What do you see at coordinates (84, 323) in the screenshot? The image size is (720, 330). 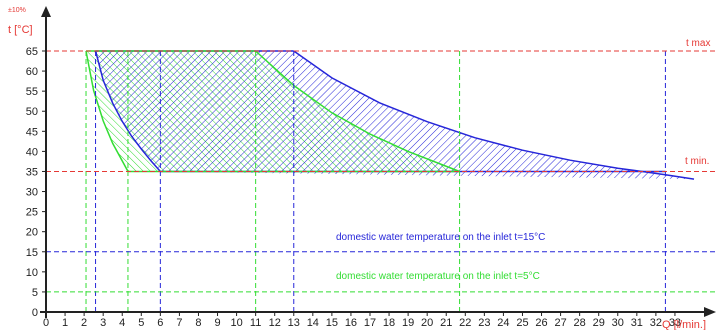 I see `x-tick-label: 2` at bounding box center [84, 323].